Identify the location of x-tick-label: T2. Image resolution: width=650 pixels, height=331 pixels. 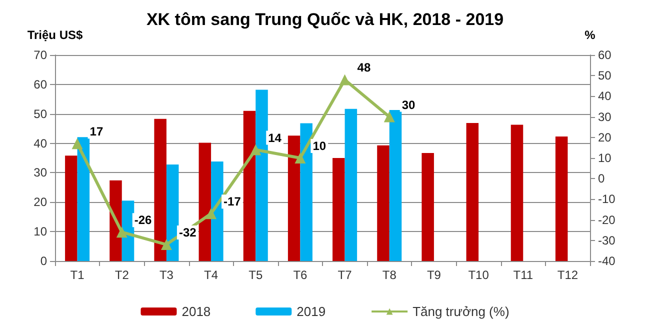
(122, 275).